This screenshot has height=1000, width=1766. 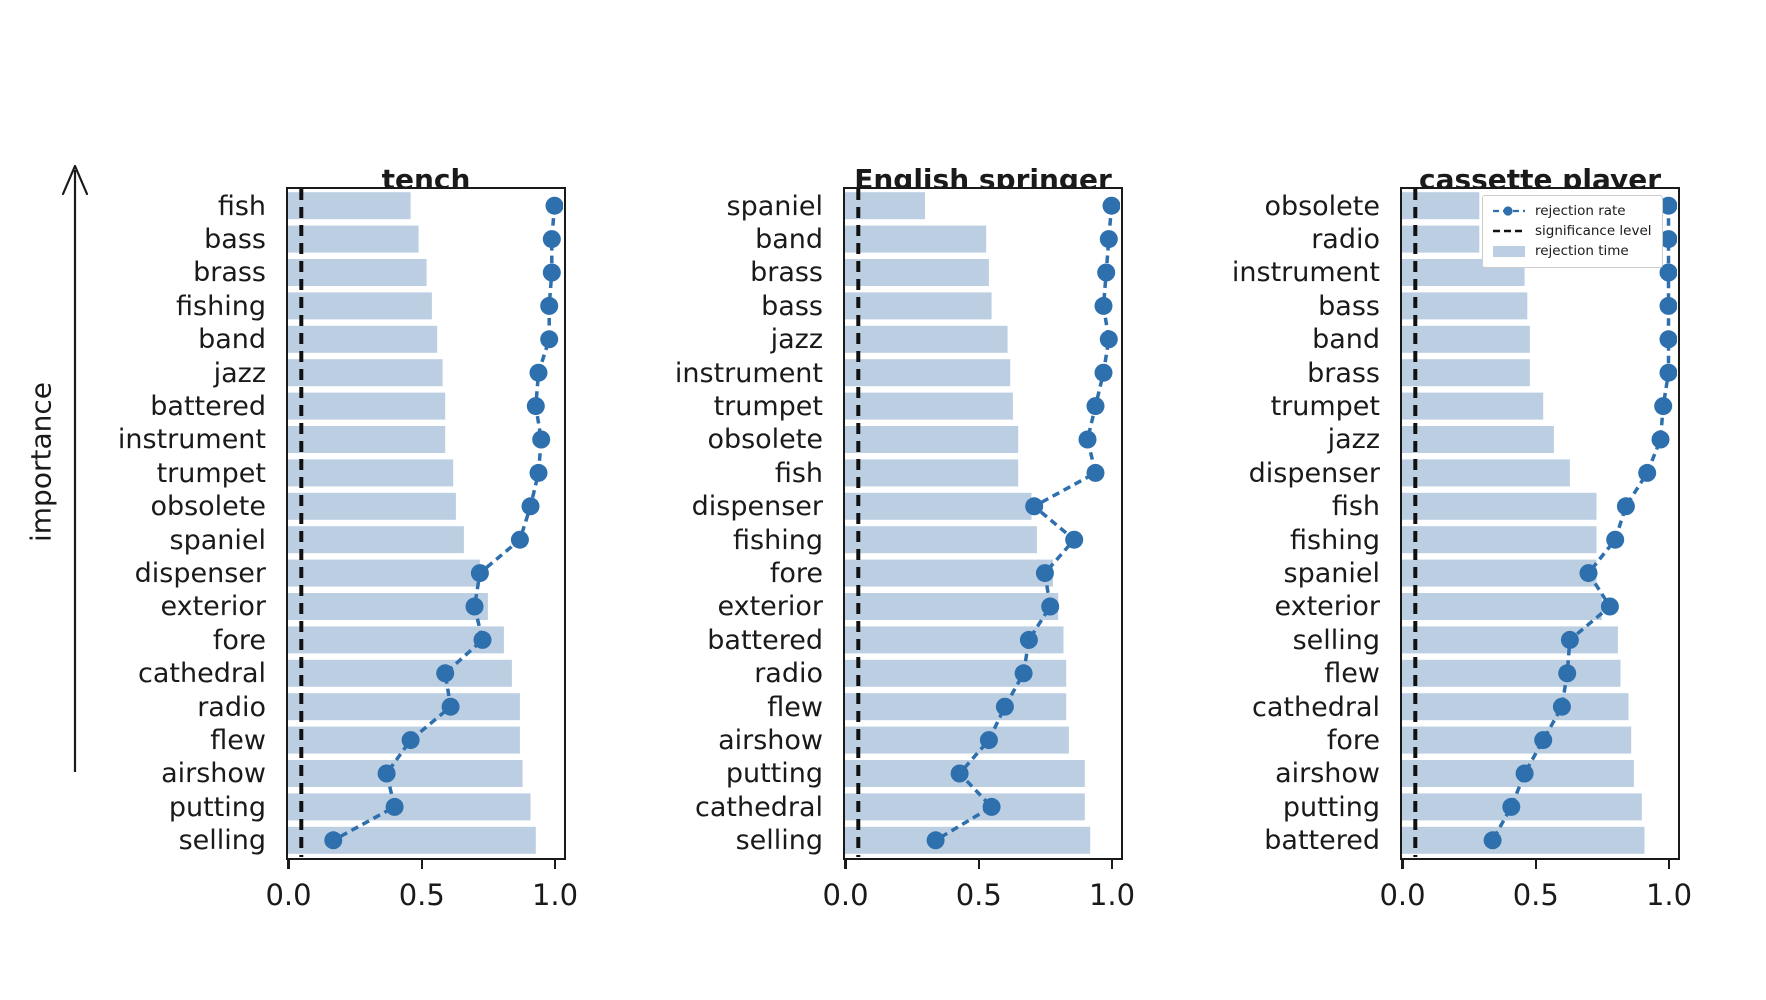 I want to click on category-label: putting, so click(x=774, y=774).